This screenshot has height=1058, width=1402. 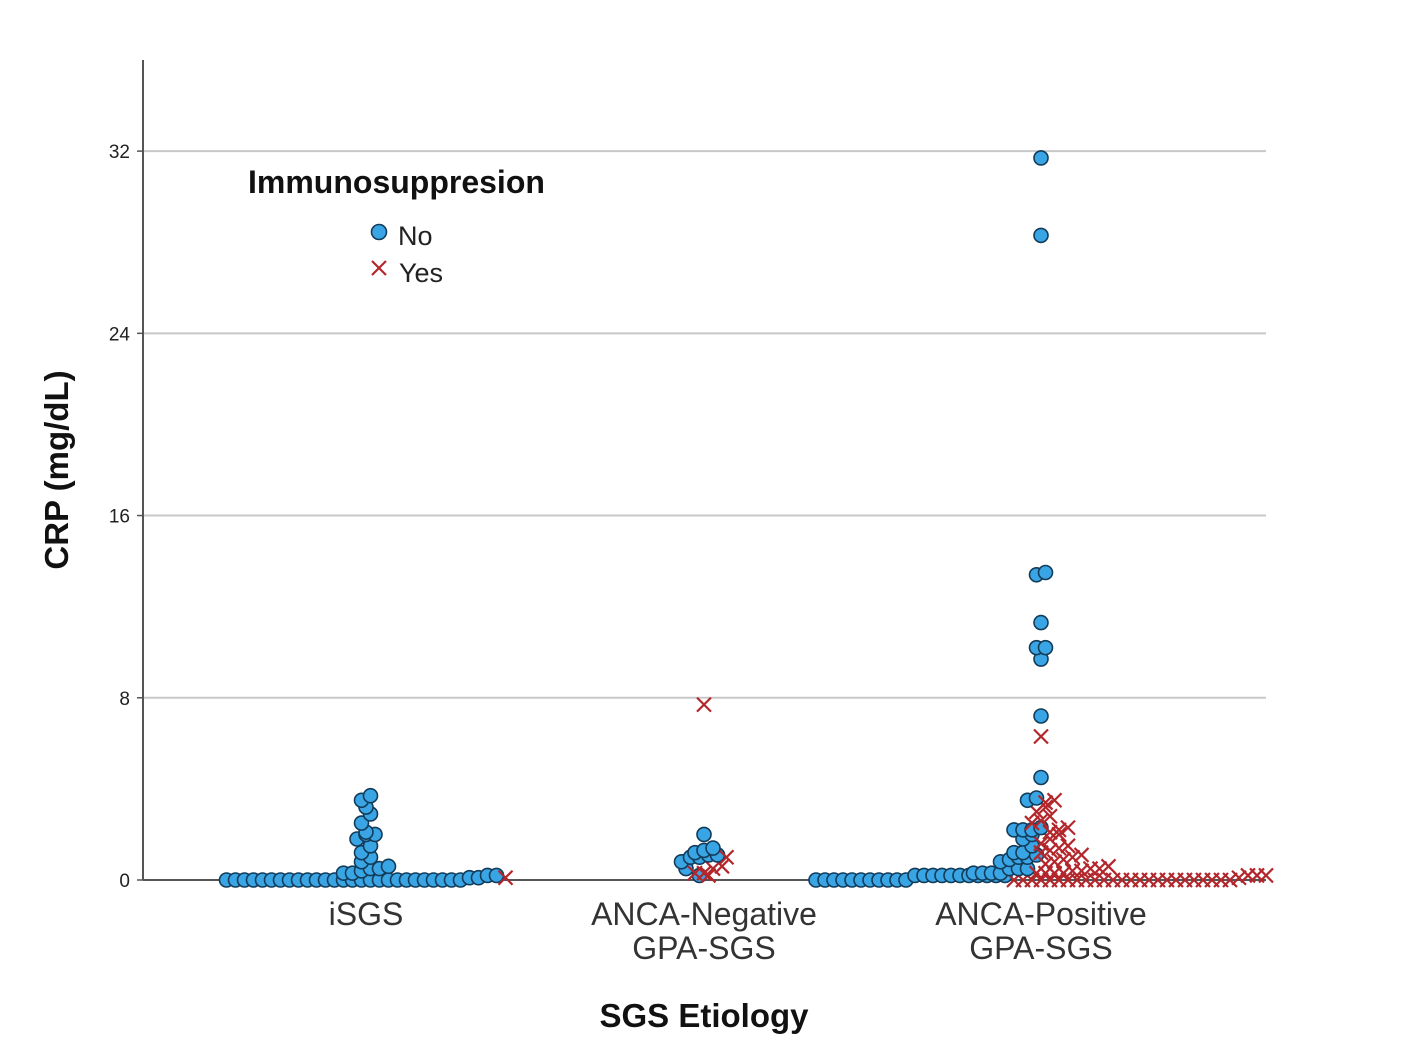 I want to click on y-axis-title: CRP (mg/dL), so click(x=56, y=469).